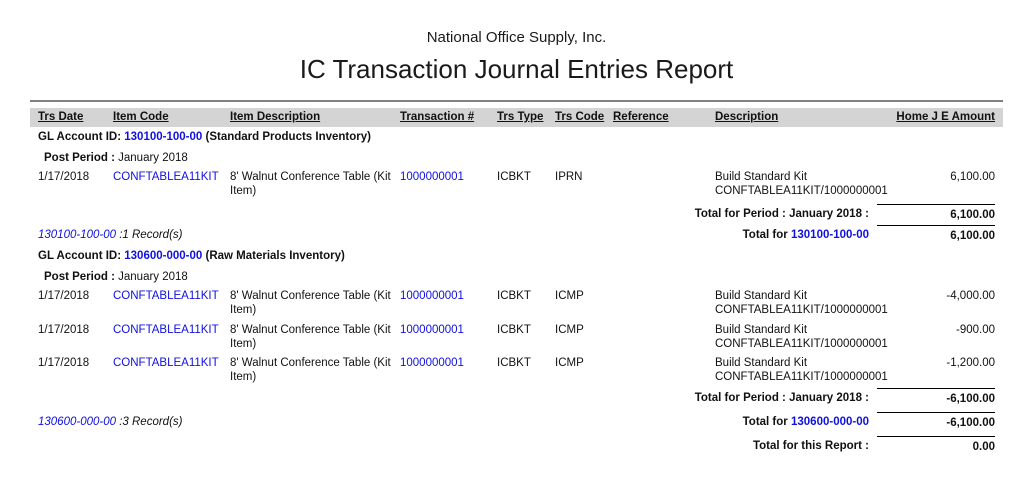 This screenshot has height=481, width=1033. I want to click on gl-account-name: (Standard Products Inventory), so click(288, 137).